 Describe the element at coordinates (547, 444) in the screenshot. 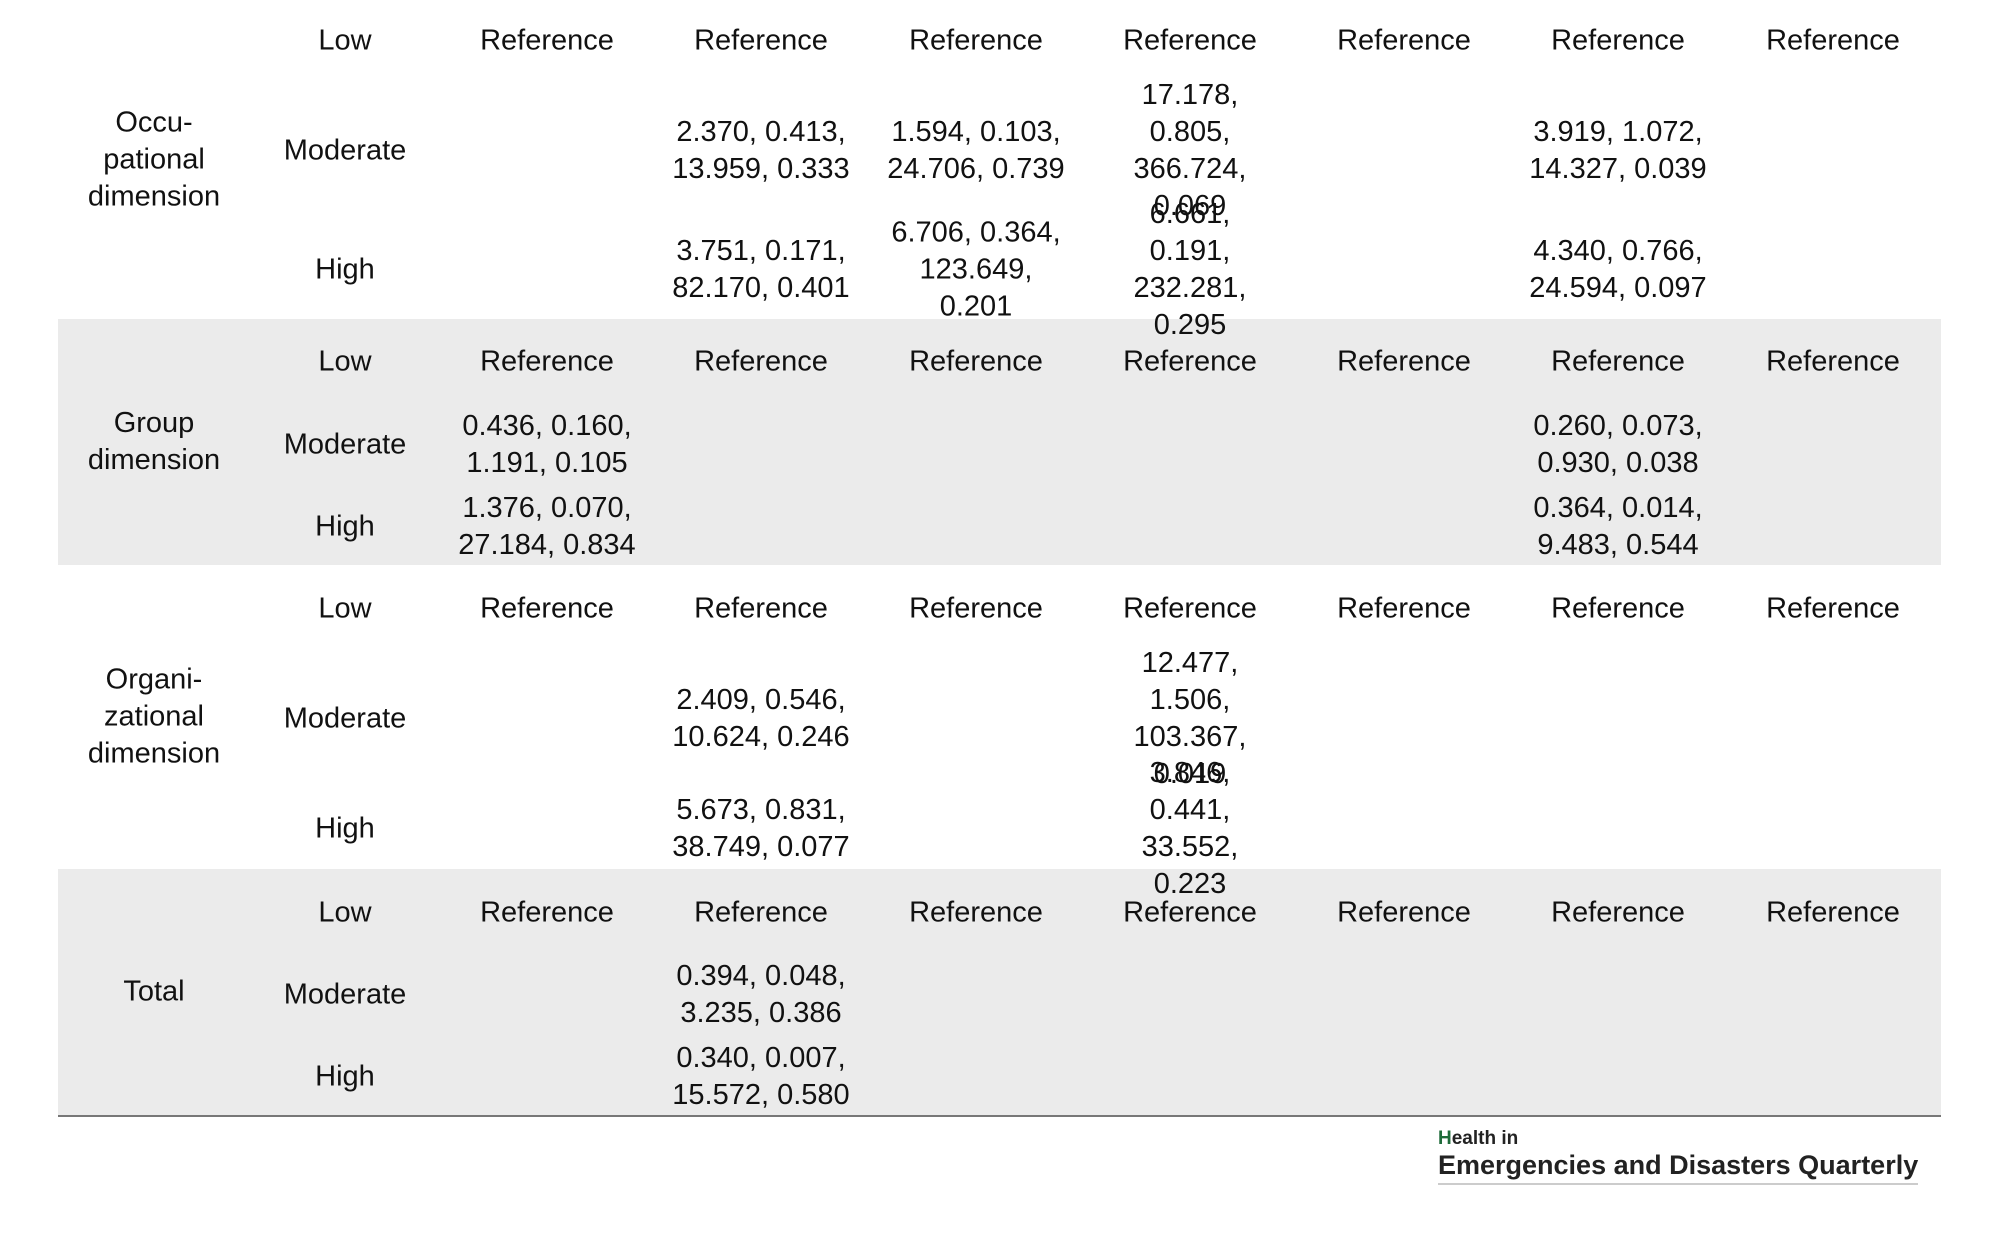

I see `table-cell: 0.436, 0.160, 1.191, 0.105` at that location.